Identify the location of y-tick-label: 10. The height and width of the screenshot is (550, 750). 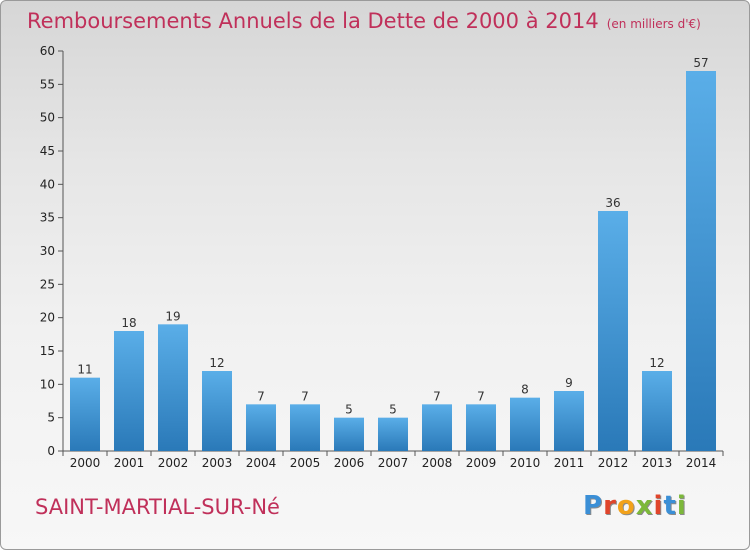
(47, 384).